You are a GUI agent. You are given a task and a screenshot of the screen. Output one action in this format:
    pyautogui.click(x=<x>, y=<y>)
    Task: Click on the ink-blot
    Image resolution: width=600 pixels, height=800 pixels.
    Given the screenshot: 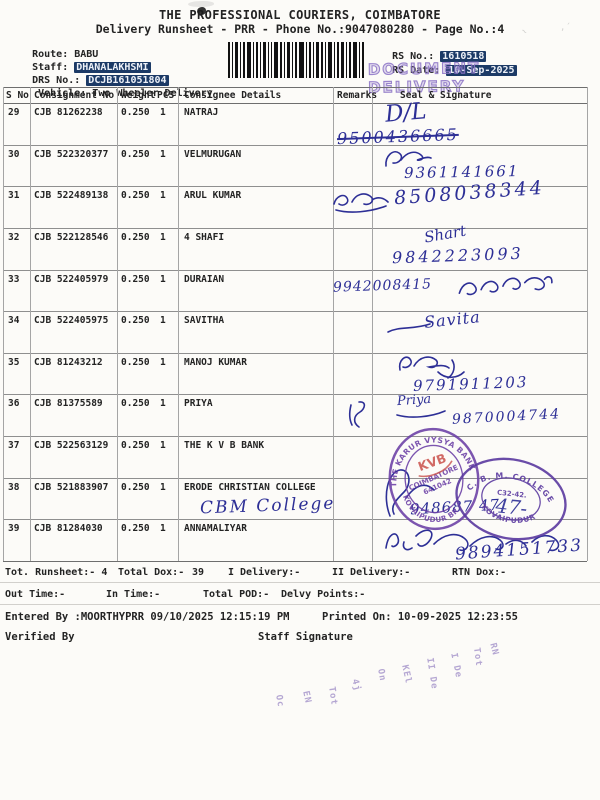 What is the action you would take?
    pyautogui.click(x=201, y=11)
    